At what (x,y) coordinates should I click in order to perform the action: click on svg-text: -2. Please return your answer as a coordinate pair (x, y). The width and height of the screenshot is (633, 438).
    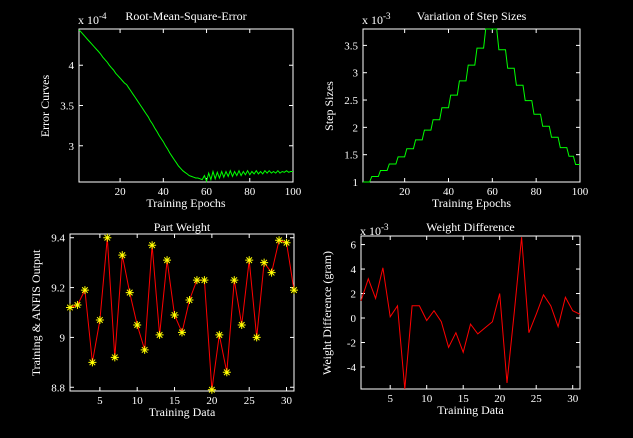
    Looking at the image, I should click on (351, 343).